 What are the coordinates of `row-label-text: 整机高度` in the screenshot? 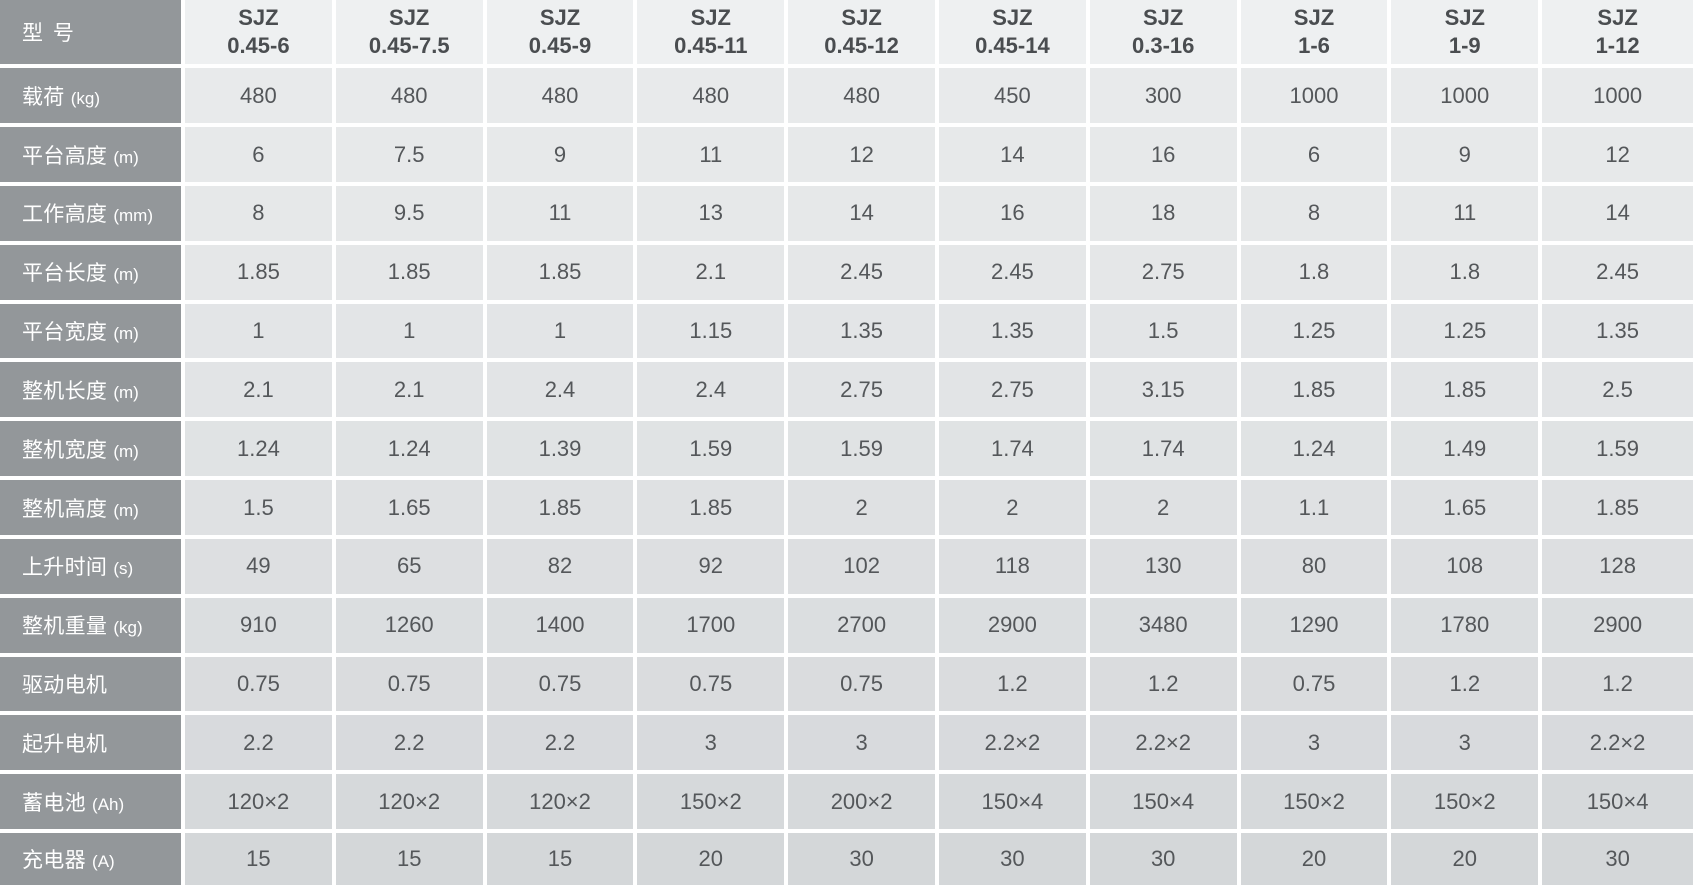 It's located at (65, 509).